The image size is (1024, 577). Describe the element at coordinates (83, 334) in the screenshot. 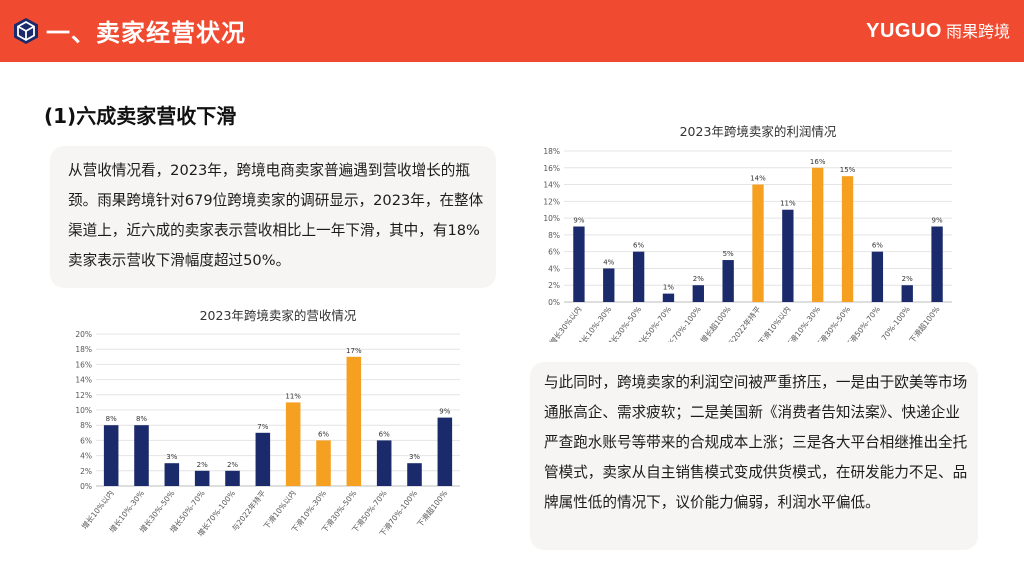

I see `y-tick-label: 20%` at that location.